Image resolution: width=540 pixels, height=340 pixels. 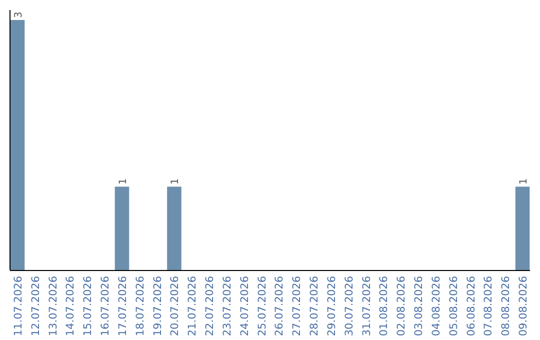 I want to click on x-tick-label: 04.08.2026, so click(x=436, y=306).